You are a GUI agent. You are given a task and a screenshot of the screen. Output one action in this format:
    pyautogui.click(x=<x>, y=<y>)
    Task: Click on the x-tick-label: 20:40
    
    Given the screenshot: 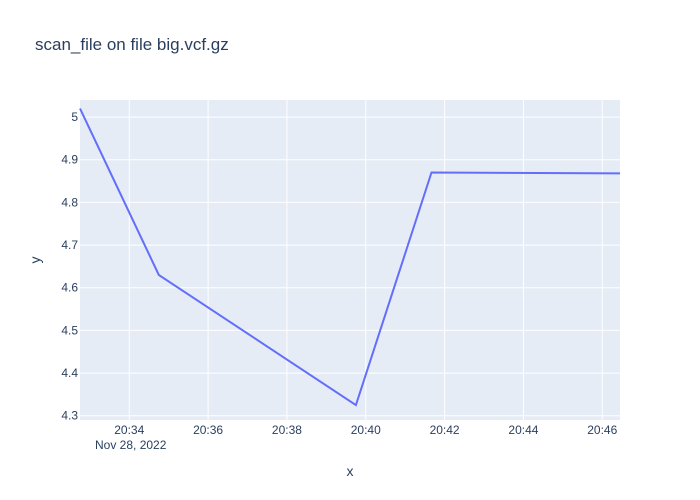 What is the action you would take?
    pyautogui.click(x=366, y=430)
    